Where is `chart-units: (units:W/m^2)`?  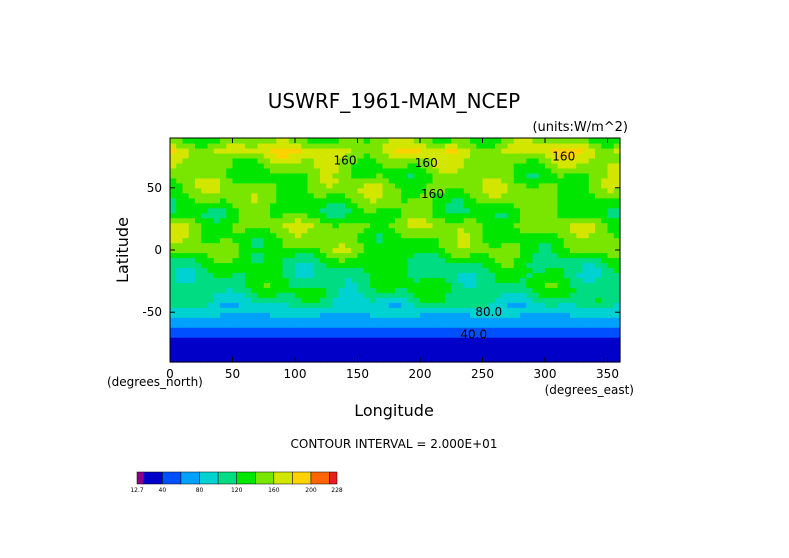 chart-units: (units:W/m^2) is located at coordinates (580, 127).